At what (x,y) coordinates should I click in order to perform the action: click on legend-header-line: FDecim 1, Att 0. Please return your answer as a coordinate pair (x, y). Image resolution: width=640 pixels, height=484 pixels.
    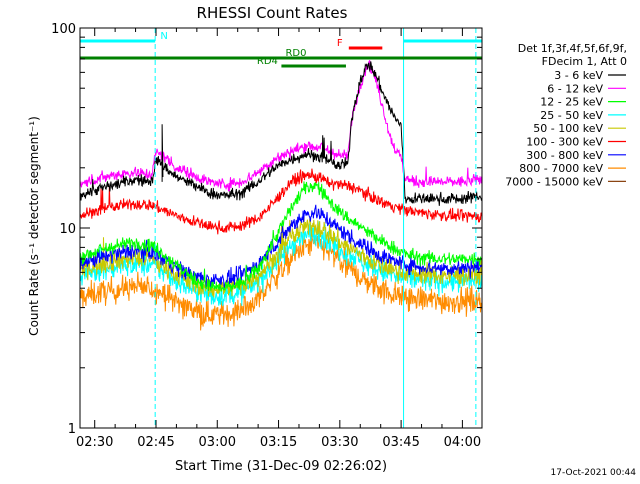
    Looking at the image, I should click on (584, 61).